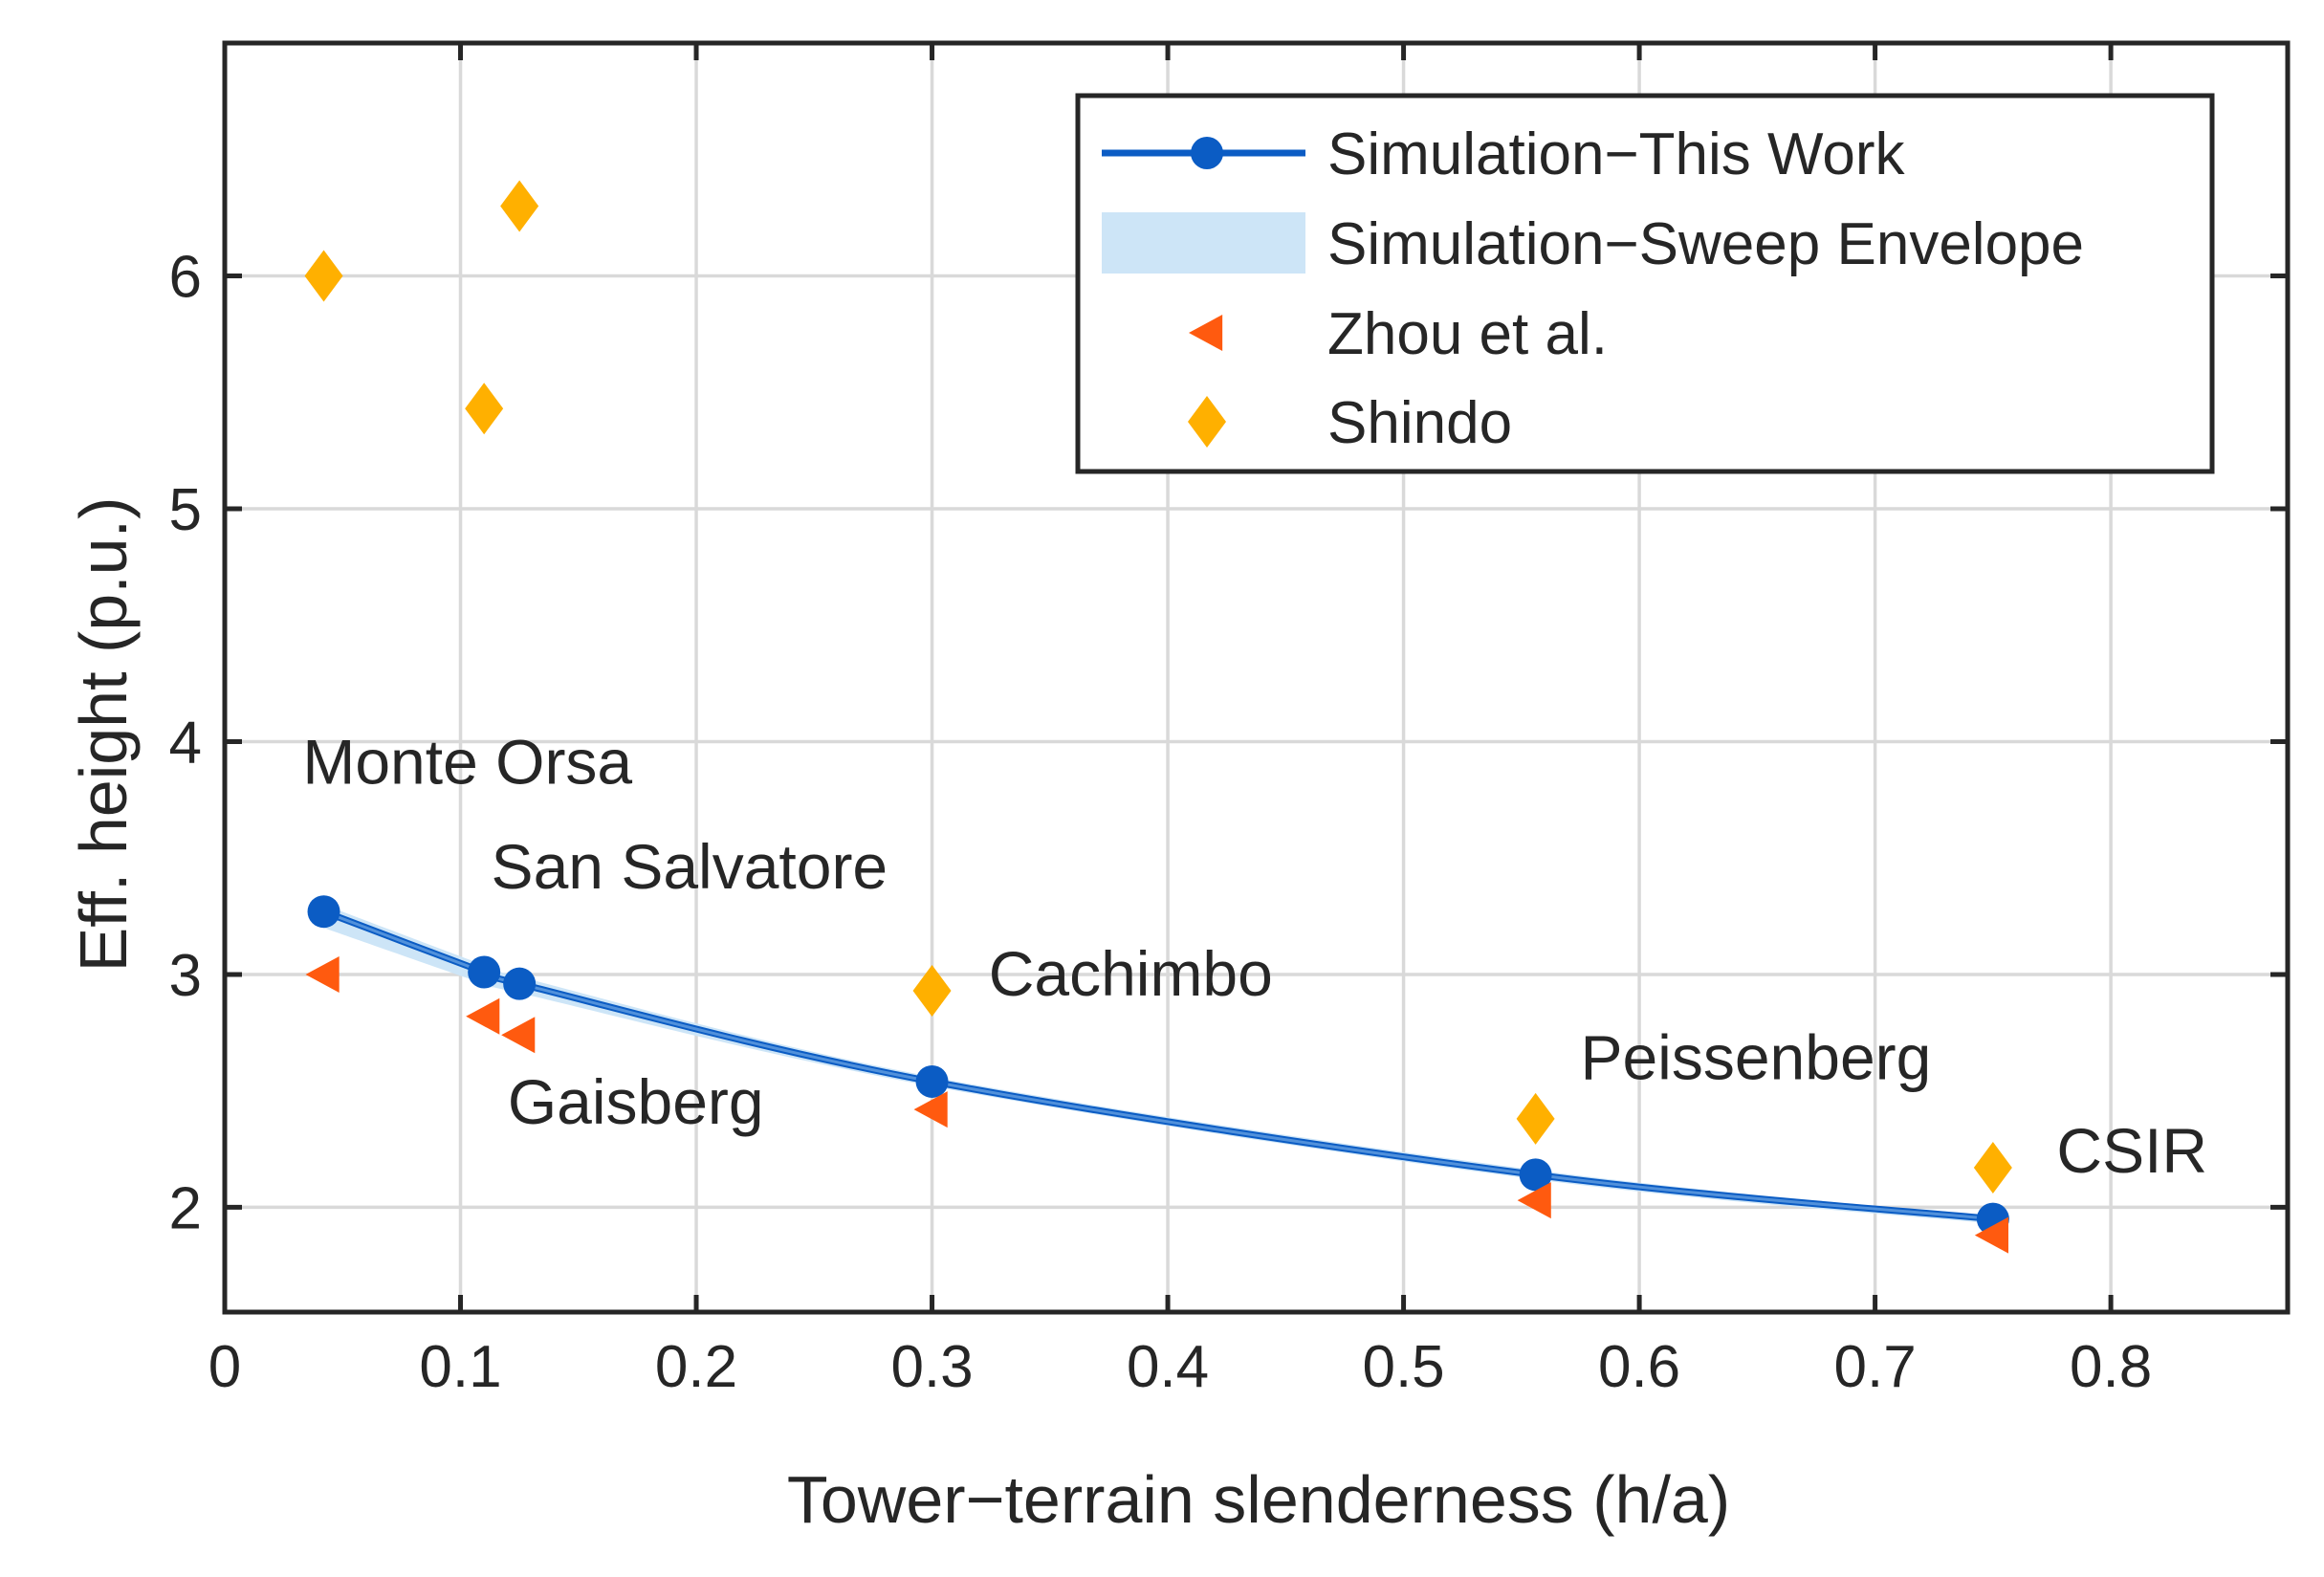  What do you see at coordinates (1616, 154) in the screenshot?
I see `legend-label: Simulation−This Work` at bounding box center [1616, 154].